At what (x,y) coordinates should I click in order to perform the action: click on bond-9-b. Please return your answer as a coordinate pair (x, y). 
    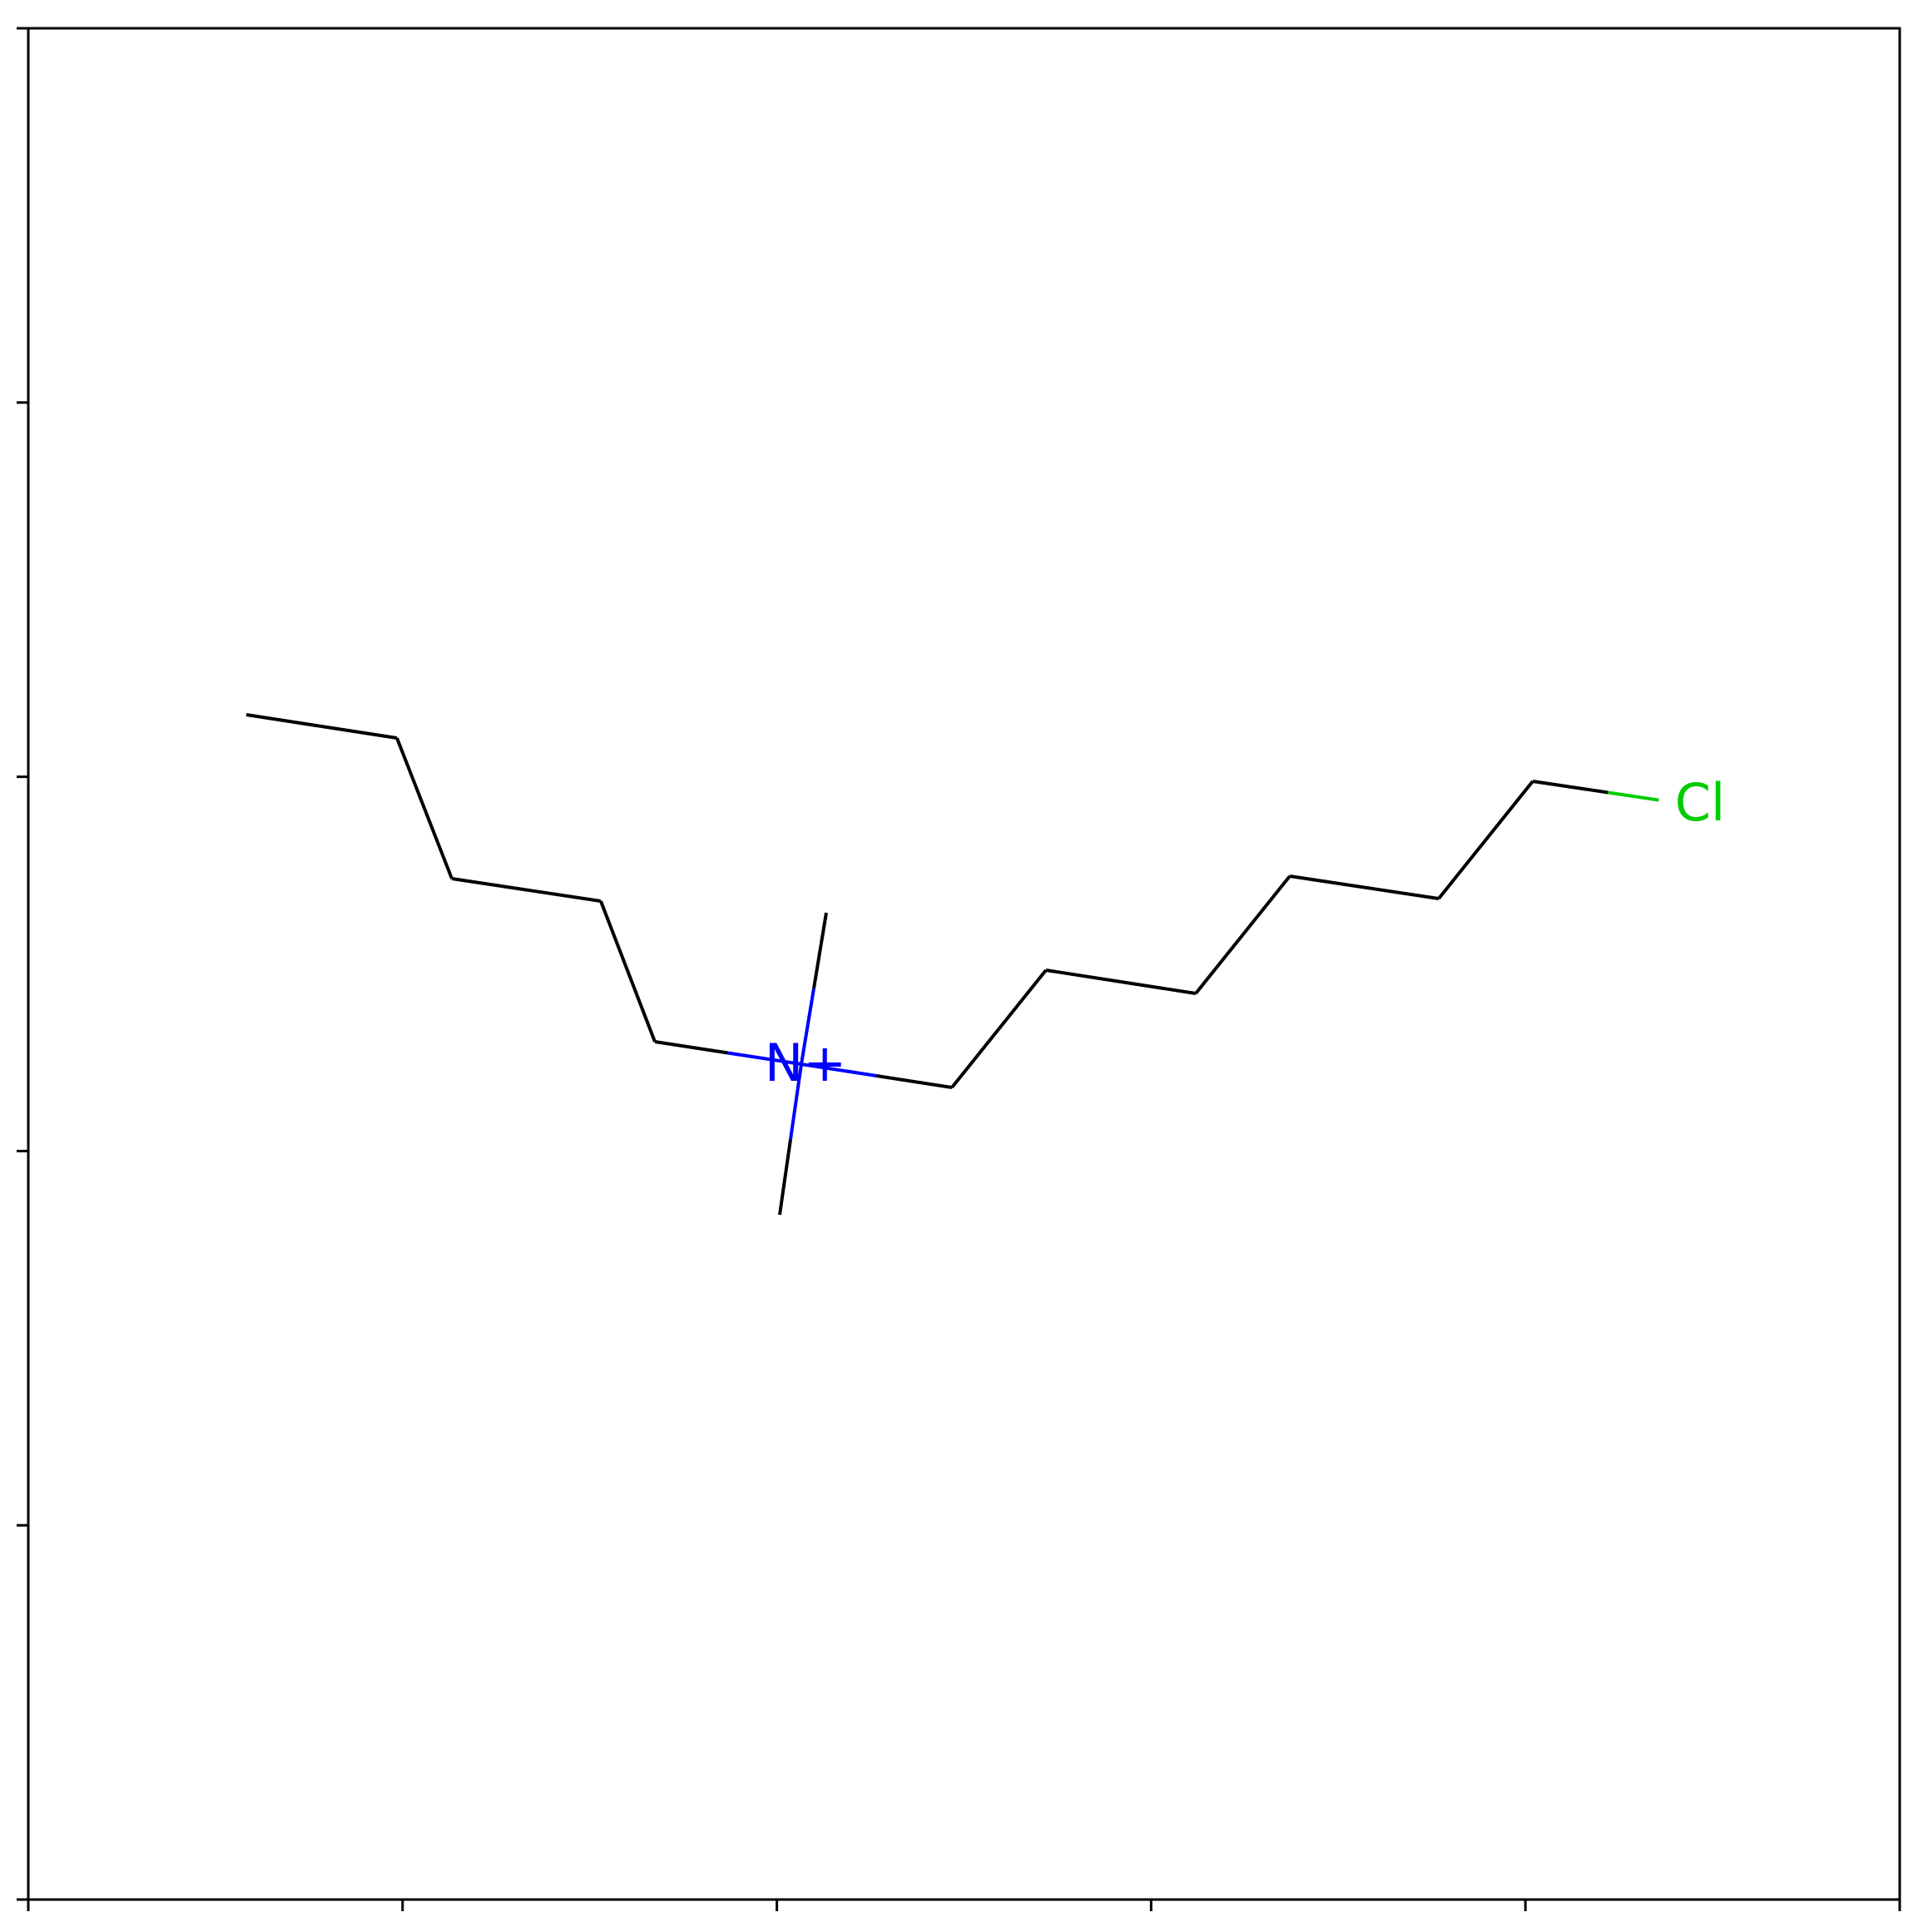
    Looking at the image, I should click on (1158, 988).